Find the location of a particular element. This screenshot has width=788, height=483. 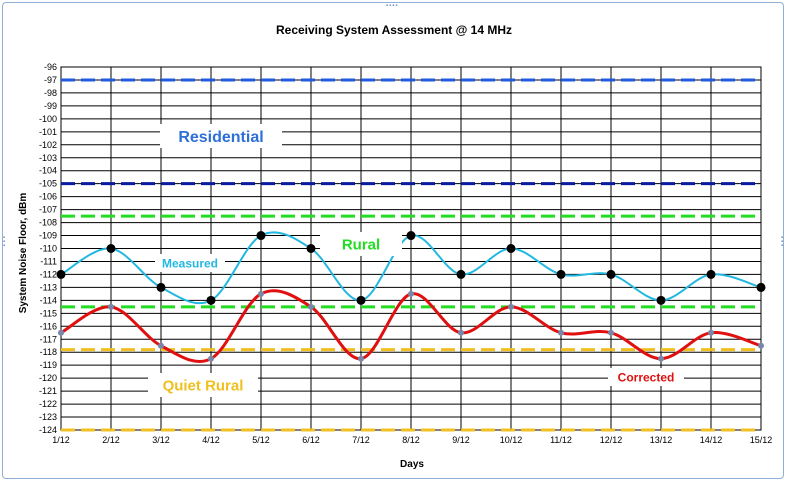

x-axis-label: Days is located at coordinates (412, 464).